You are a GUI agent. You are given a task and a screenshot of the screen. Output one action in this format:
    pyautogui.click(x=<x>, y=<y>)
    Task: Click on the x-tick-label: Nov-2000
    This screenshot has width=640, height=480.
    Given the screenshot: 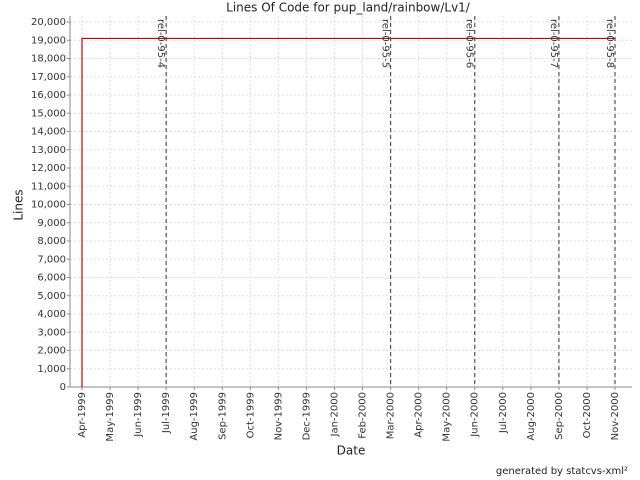 What is the action you would take?
    pyautogui.click(x=615, y=416)
    